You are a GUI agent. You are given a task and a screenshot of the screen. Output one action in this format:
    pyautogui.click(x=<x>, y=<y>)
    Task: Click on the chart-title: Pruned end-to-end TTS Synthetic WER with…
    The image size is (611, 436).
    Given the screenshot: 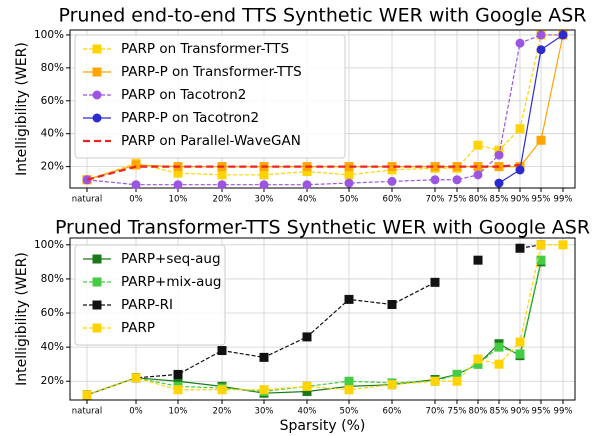 What is the action you would take?
    pyautogui.click(x=323, y=16)
    